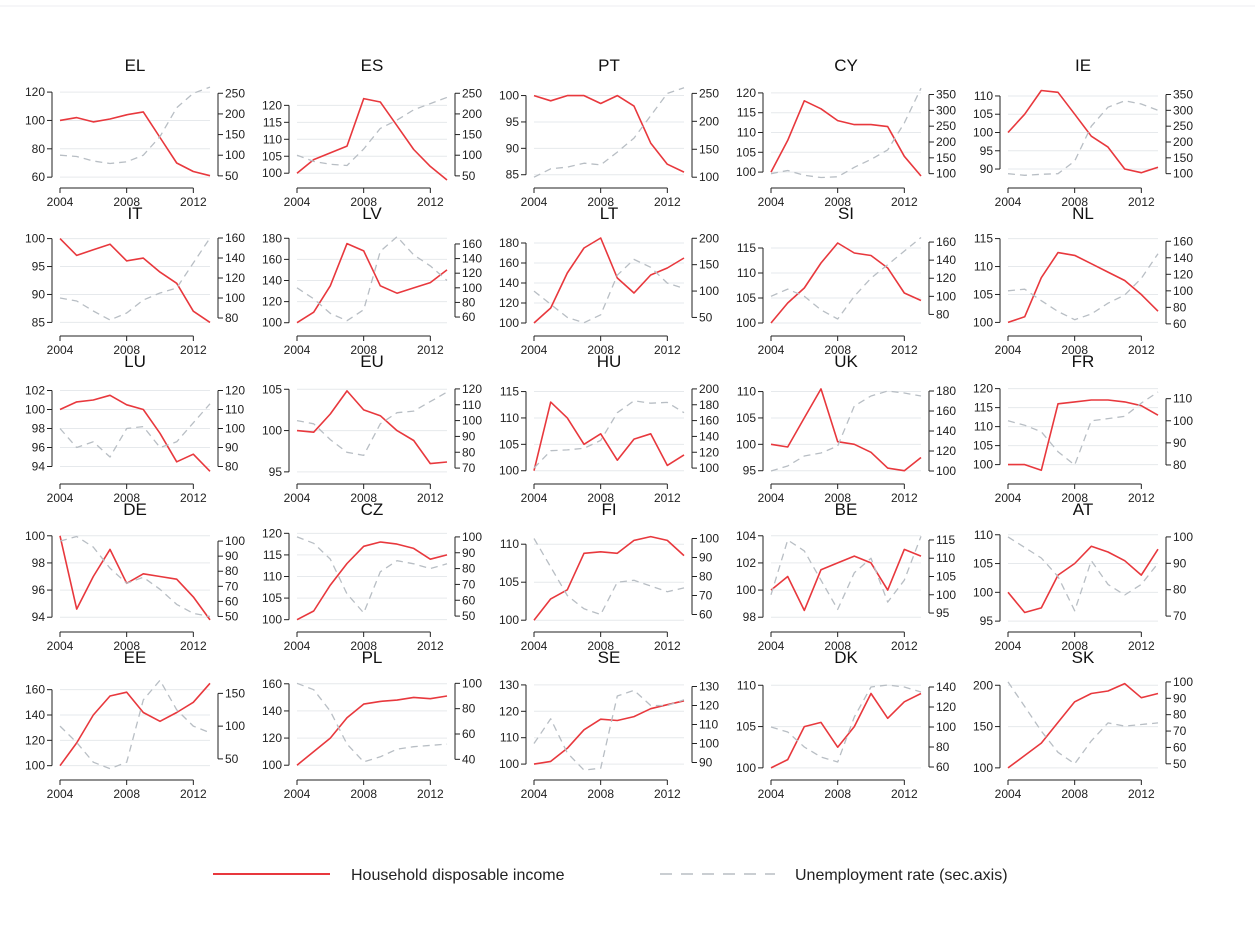 Image resolution: width=1255 pixels, height=940 pixels. What do you see at coordinates (846, 576) in the screenshot?
I see `panel-be: BE 98 100 102 104 95 100 105 110 115 2004 2008 2012` at bounding box center [846, 576].